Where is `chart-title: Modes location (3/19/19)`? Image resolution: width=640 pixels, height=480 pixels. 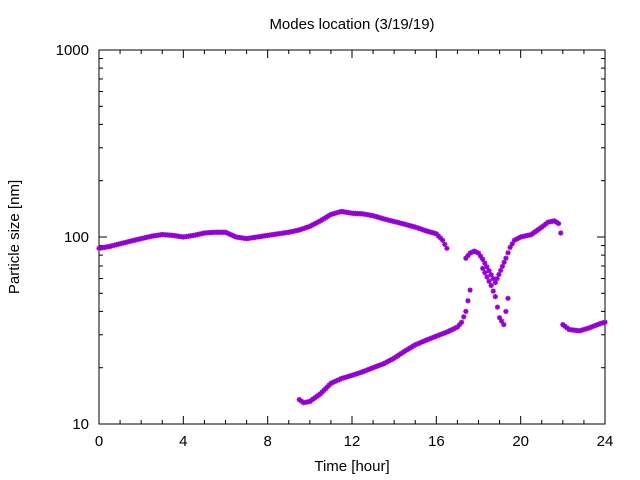 chart-title: Modes location (3/19/19) is located at coordinates (351, 24).